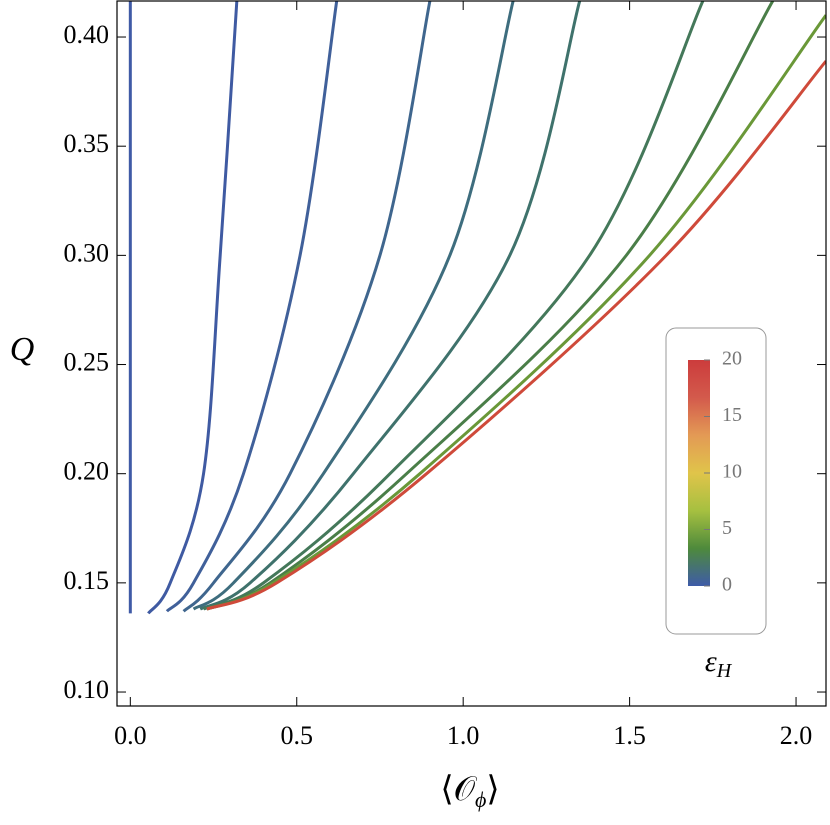 The image size is (830, 825). Describe the element at coordinates (463, 735) in the screenshot. I see `x-tick-label: 1.0` at that location.